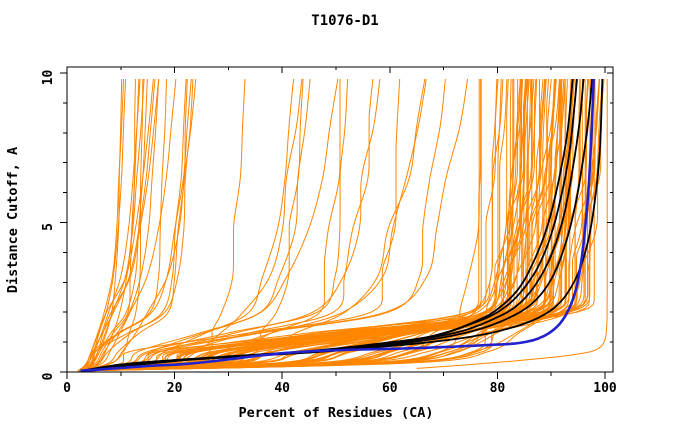 The height and width of the screenshot is (444, 680). Describe the element at coordinates (13, 220) in the screenshot. I see `y-axis-label: Distance Cutoff, A` at that location.